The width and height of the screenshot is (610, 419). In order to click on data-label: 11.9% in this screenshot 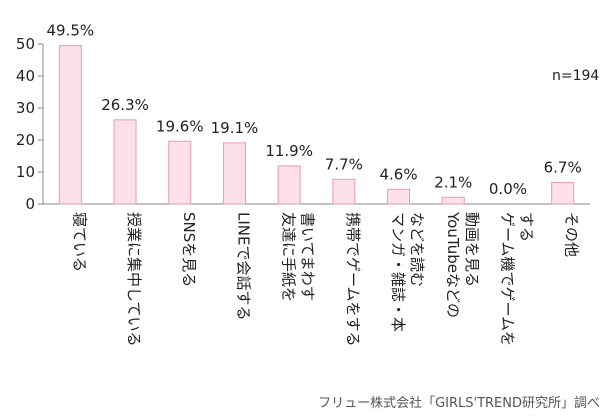, I will do `click(289, 151)`.